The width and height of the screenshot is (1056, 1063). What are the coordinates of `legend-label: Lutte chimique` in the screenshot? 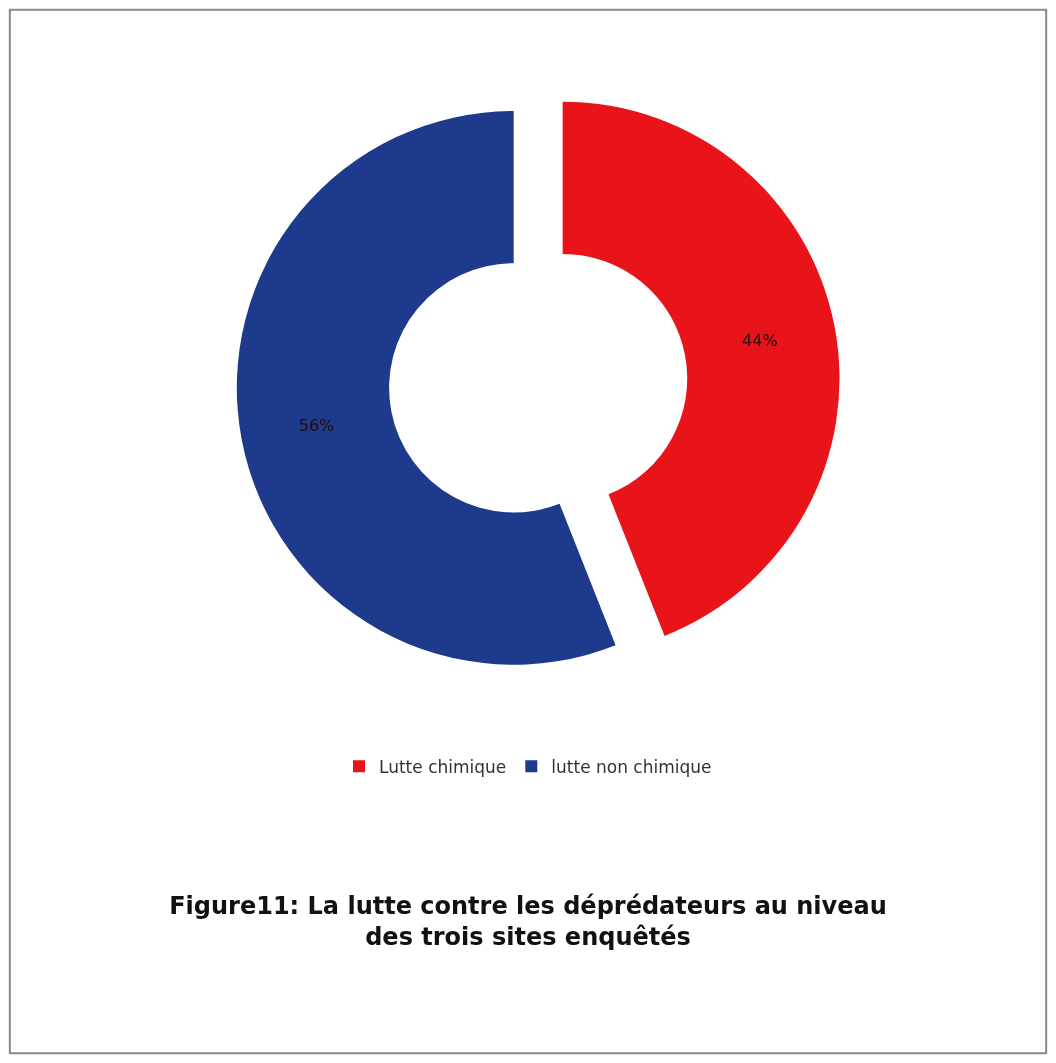 It's located at (443, 766).